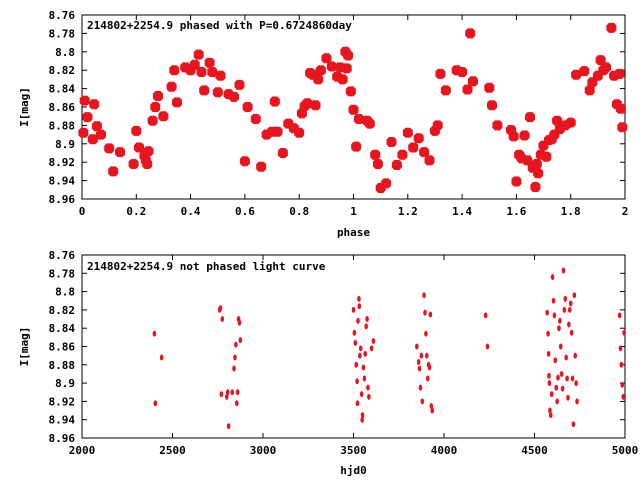  Describe the element at coordinates (571, 211) in the screenshot. I see `x-tick-label: 1.8` at that location.